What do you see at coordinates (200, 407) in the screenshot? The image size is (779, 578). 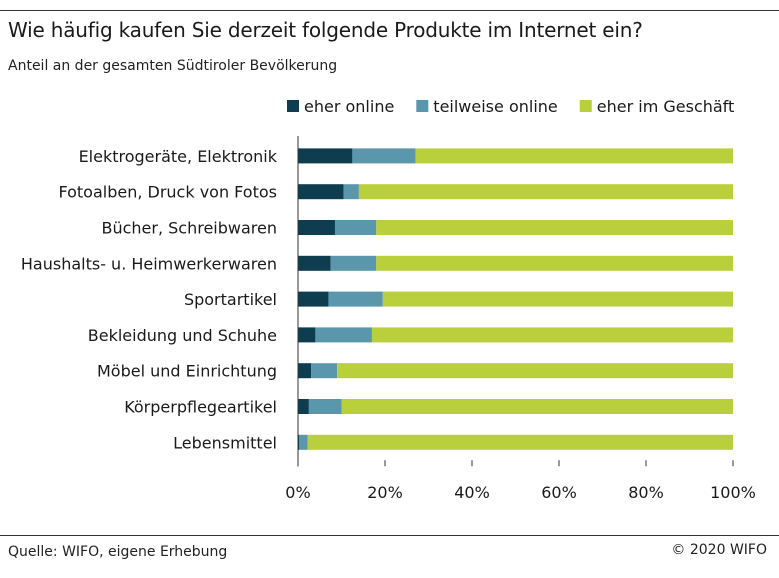 I see `category-label-7: Körperpflegeartikel` at bounding box center [200, 407].